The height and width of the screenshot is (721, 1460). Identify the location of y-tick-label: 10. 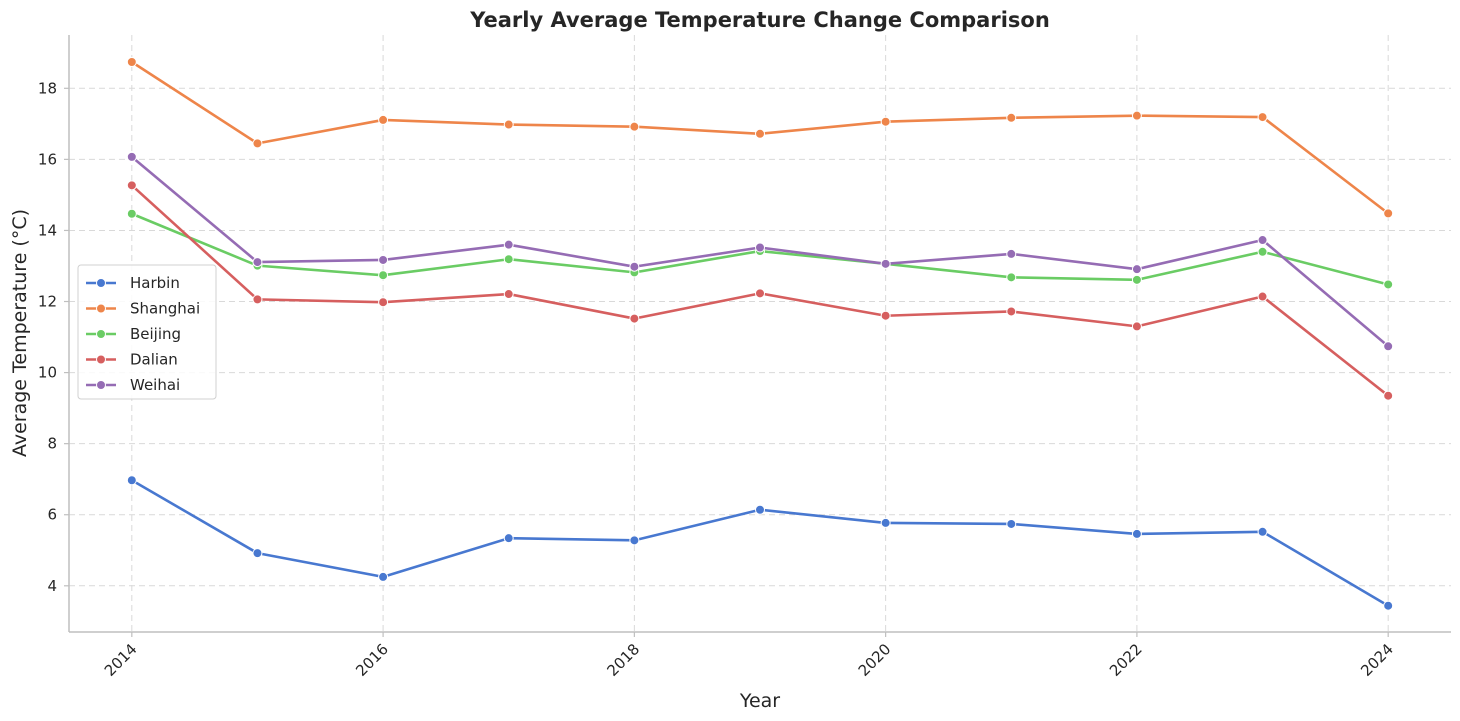
(47, 373).